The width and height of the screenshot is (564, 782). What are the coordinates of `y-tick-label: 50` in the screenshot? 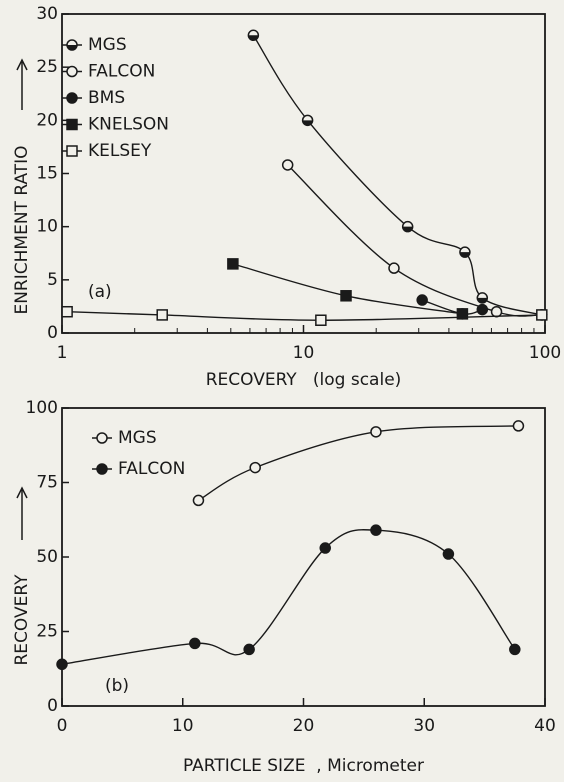 It's located at (47, 557).